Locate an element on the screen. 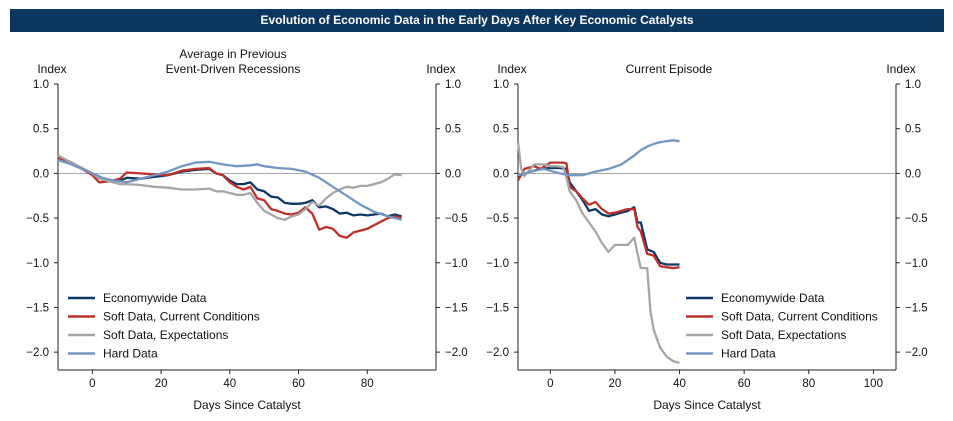  chart-title: Event-Driven Recessions is located at coordinates (233, 69).